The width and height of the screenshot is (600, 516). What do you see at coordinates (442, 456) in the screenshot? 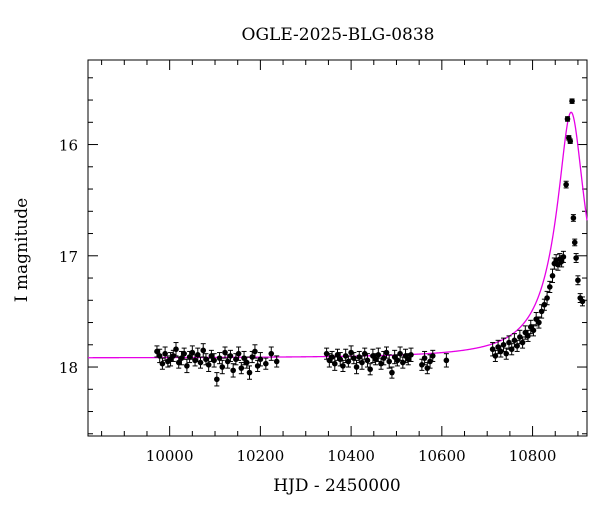
I see `x-tick-label: 10600` at bounding box center [442, 456].